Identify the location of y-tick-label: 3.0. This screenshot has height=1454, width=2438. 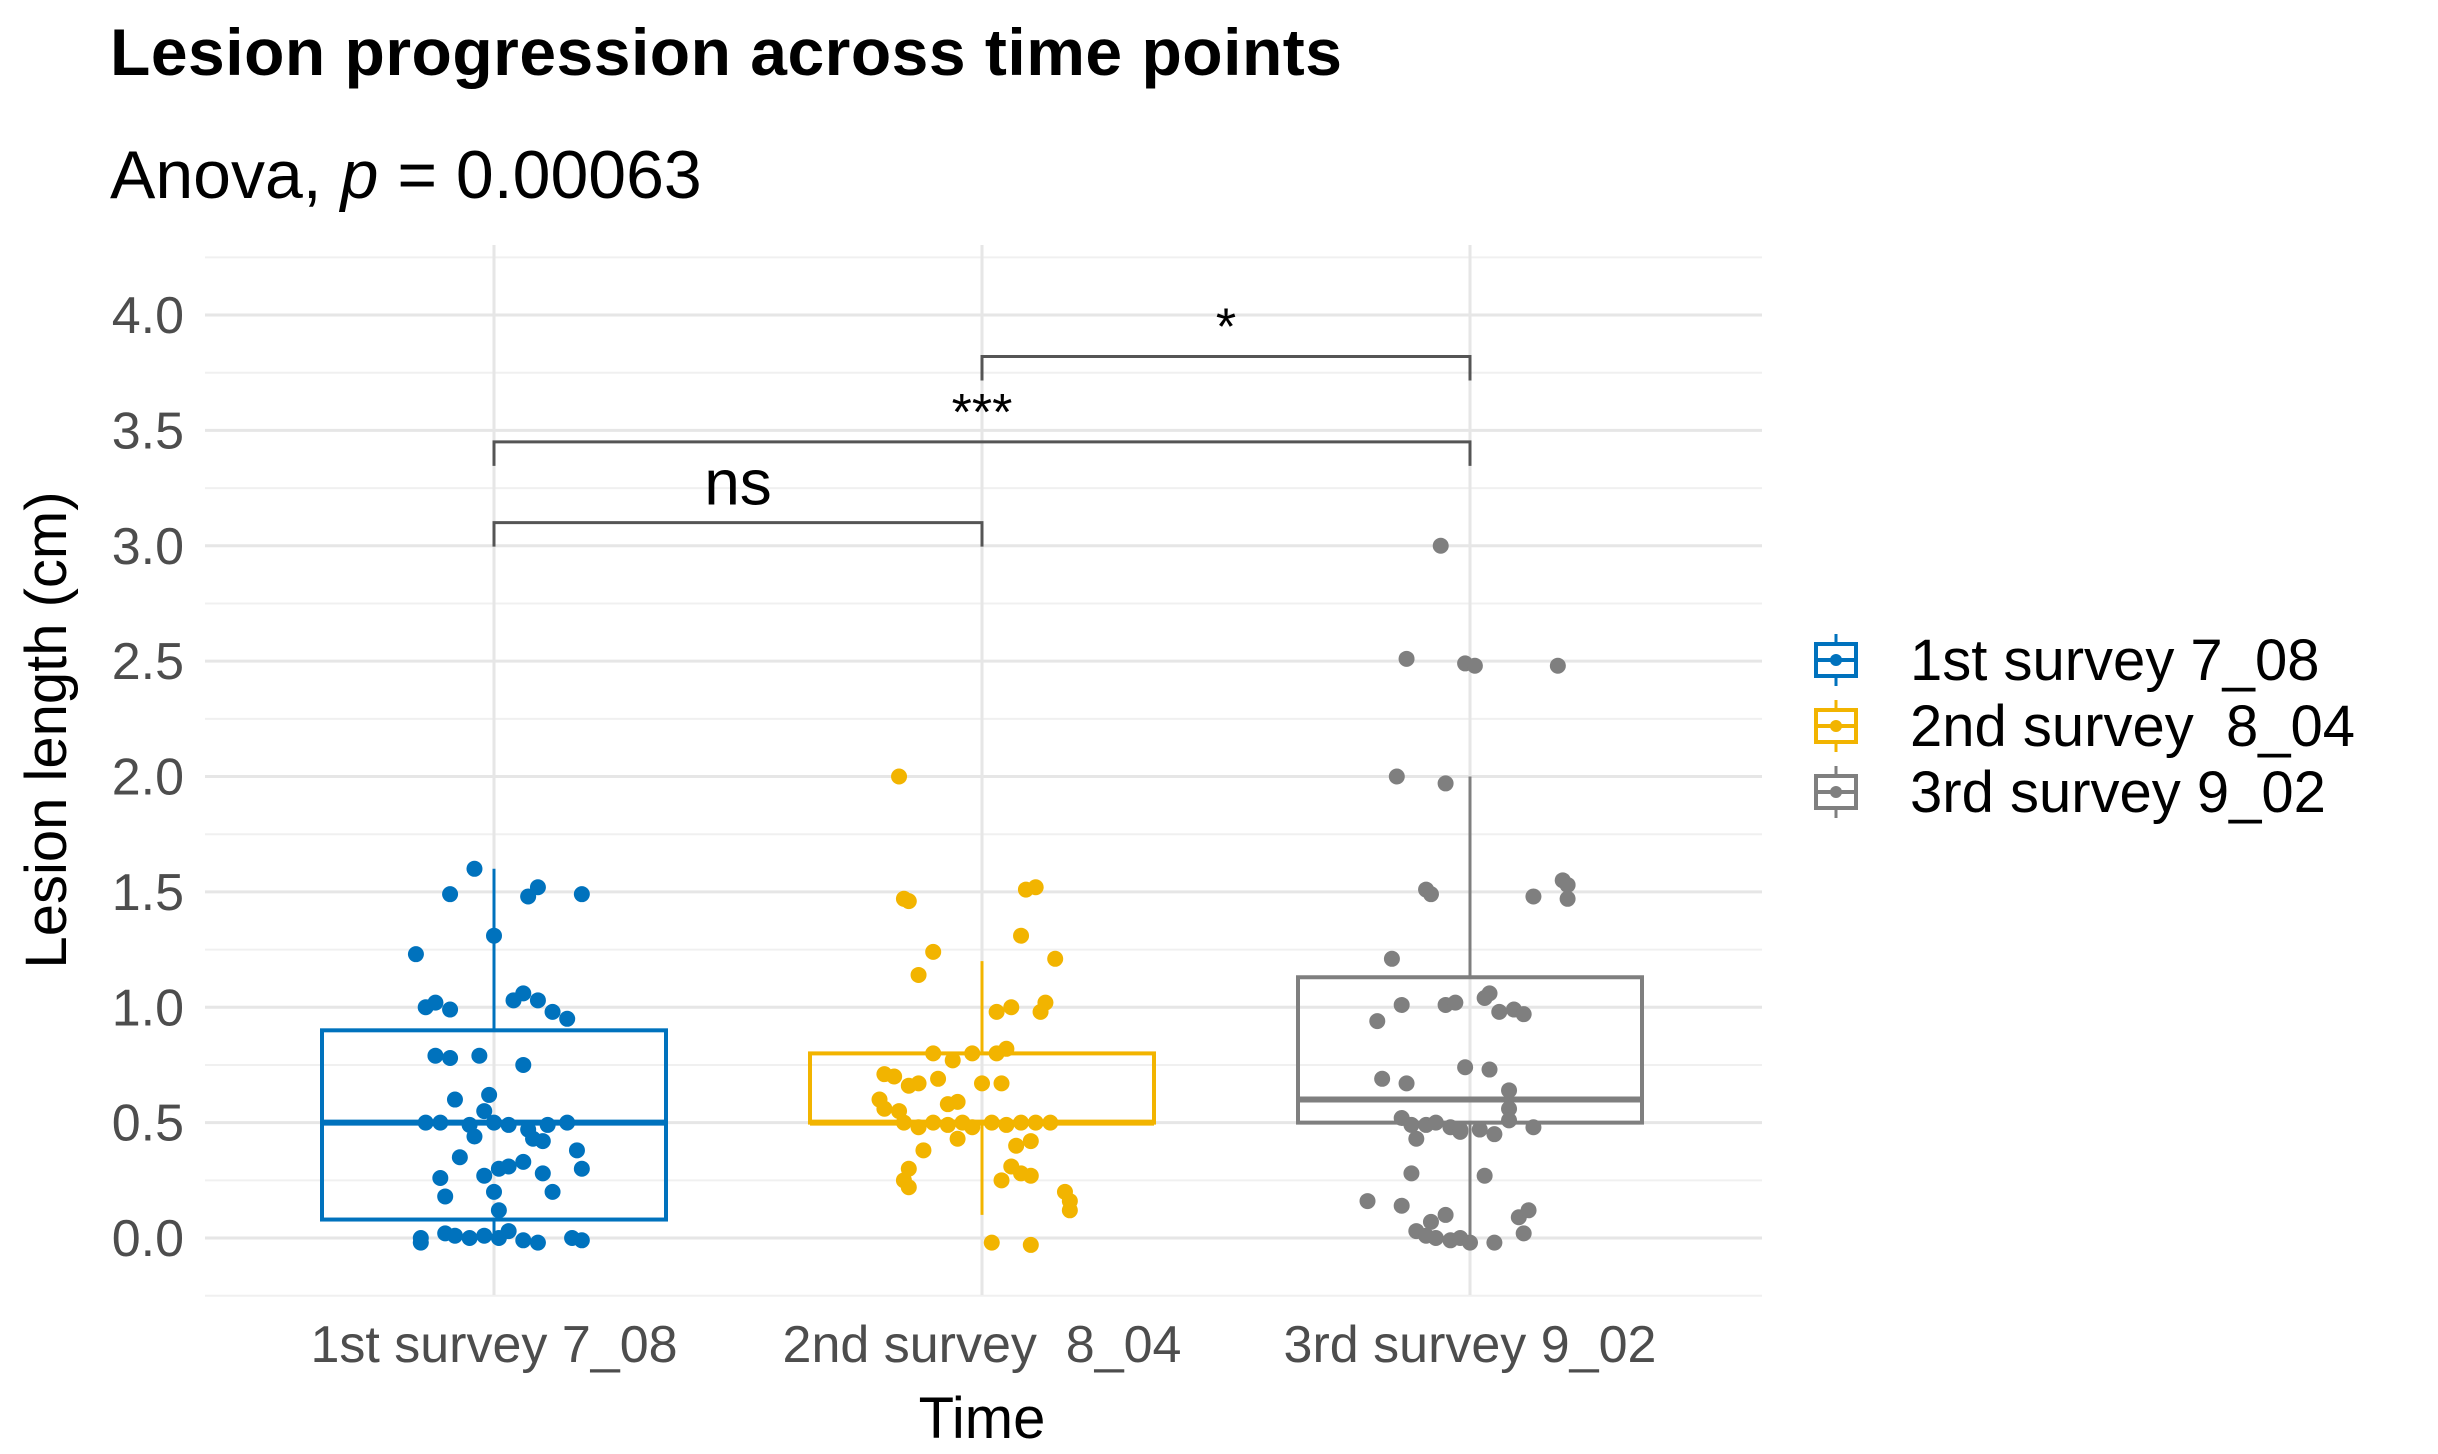
(148, 547).